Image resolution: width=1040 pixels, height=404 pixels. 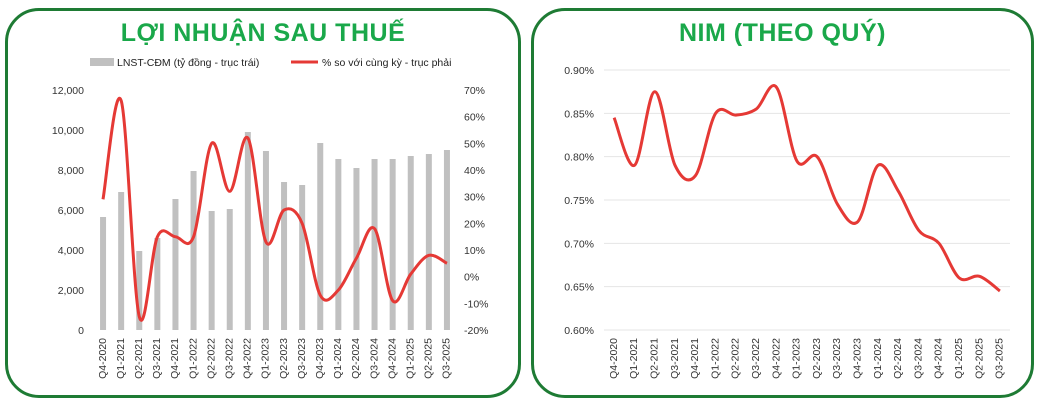 I want to click on x-axis-label: Q4-2022, so click(x=248, y=358).